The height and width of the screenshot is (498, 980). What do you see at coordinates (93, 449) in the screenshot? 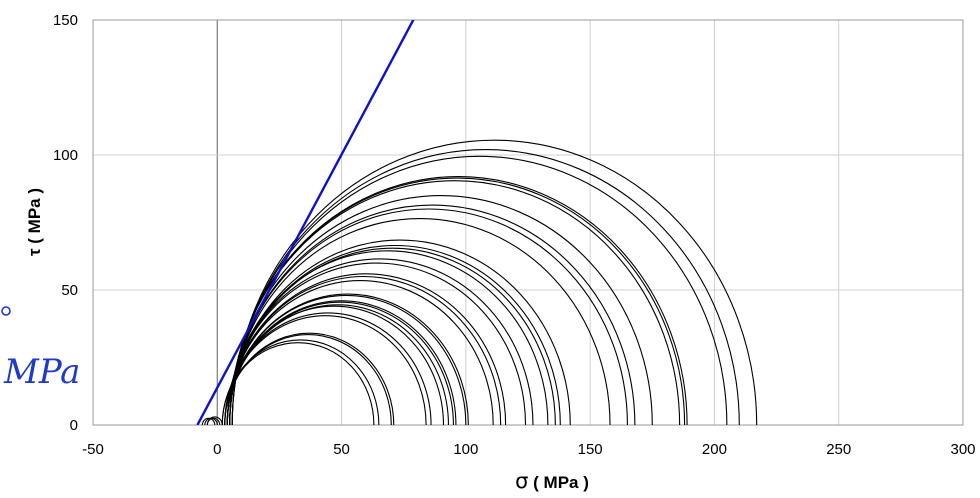
I see `x-tick-label: -50` at bounding box center [93, 449].